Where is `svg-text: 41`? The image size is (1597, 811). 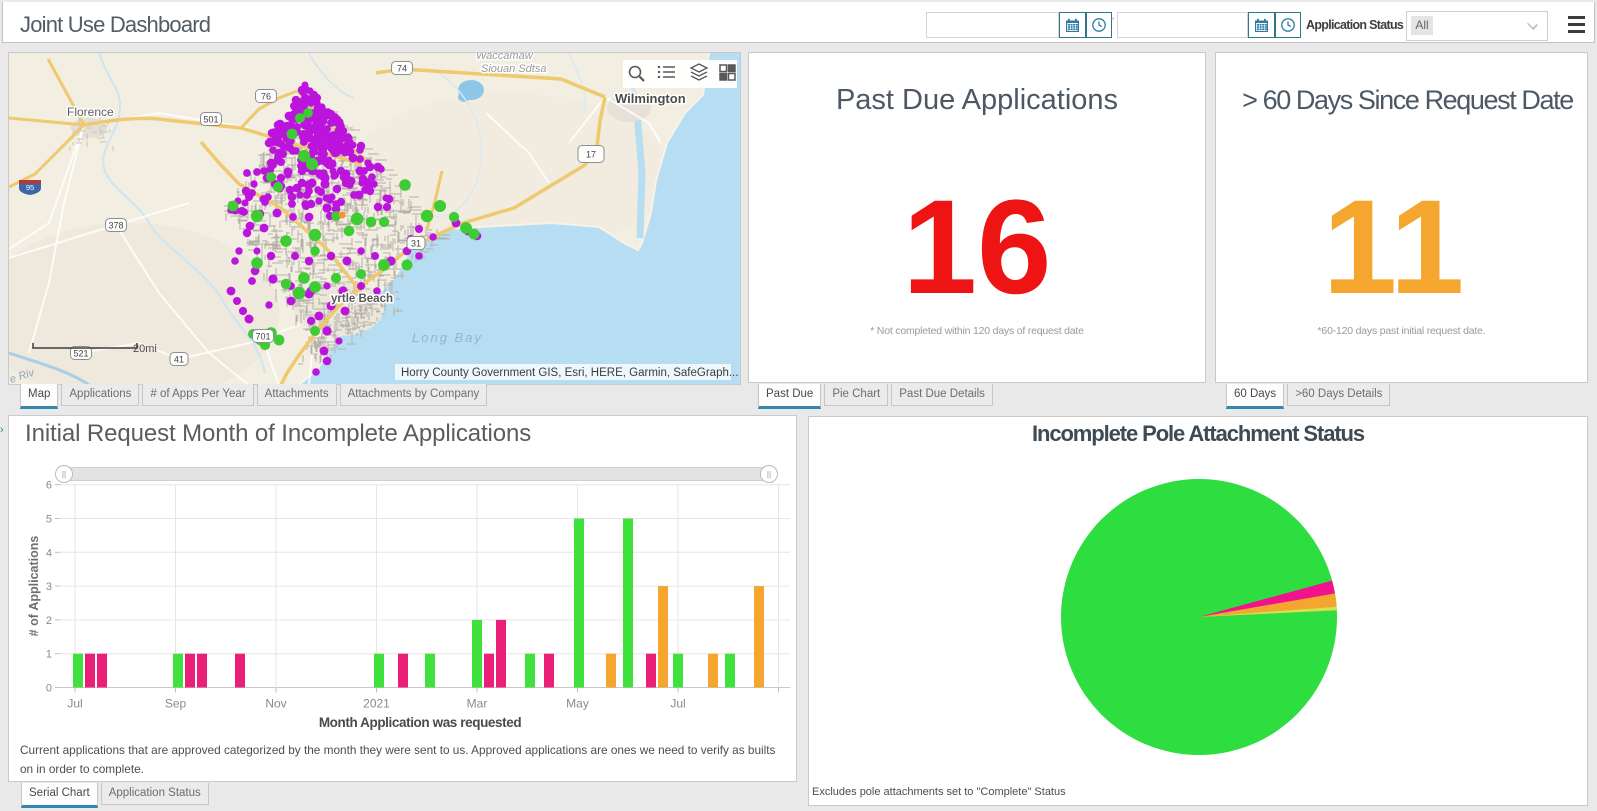 svg-text: 41 is located at coordinates (179, 360).